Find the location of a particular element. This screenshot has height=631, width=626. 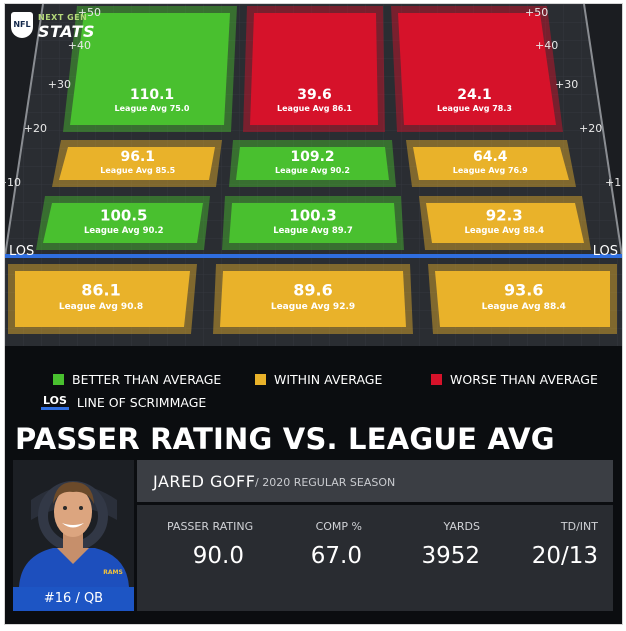

stat-value: 90.0 is located at coordinates (218, 556).